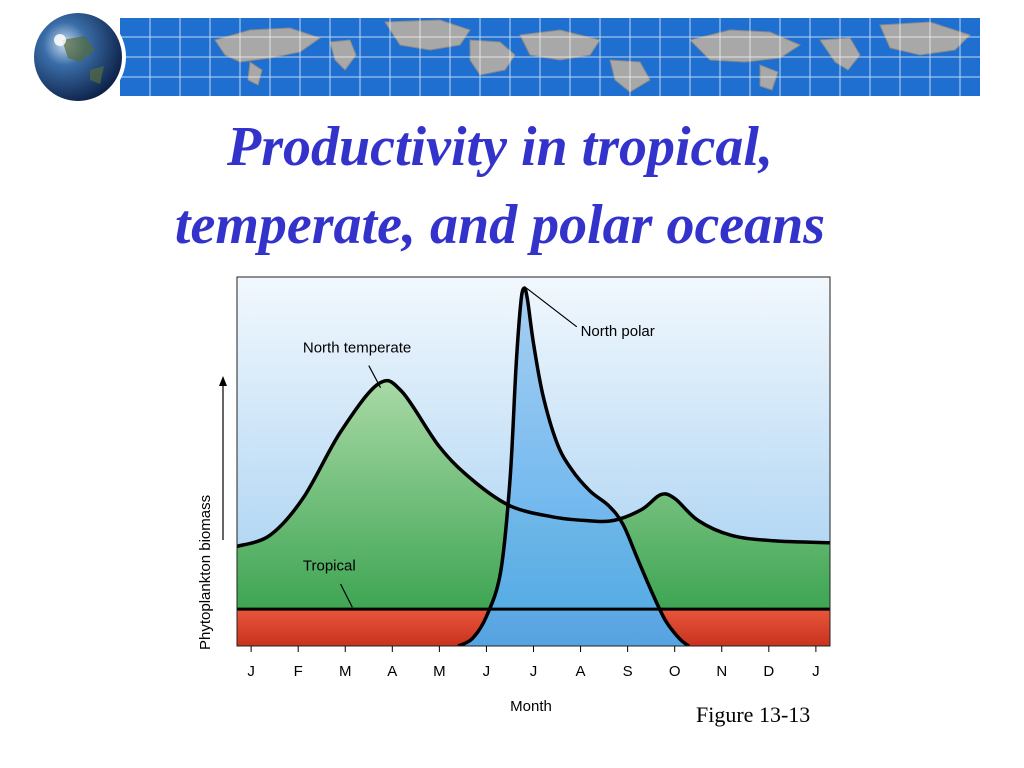 Image resolution: width=1024 pixels, height=768 pixels. I want to click on slide-title-line-1: Productivity in tropical,, so click(500, 147).